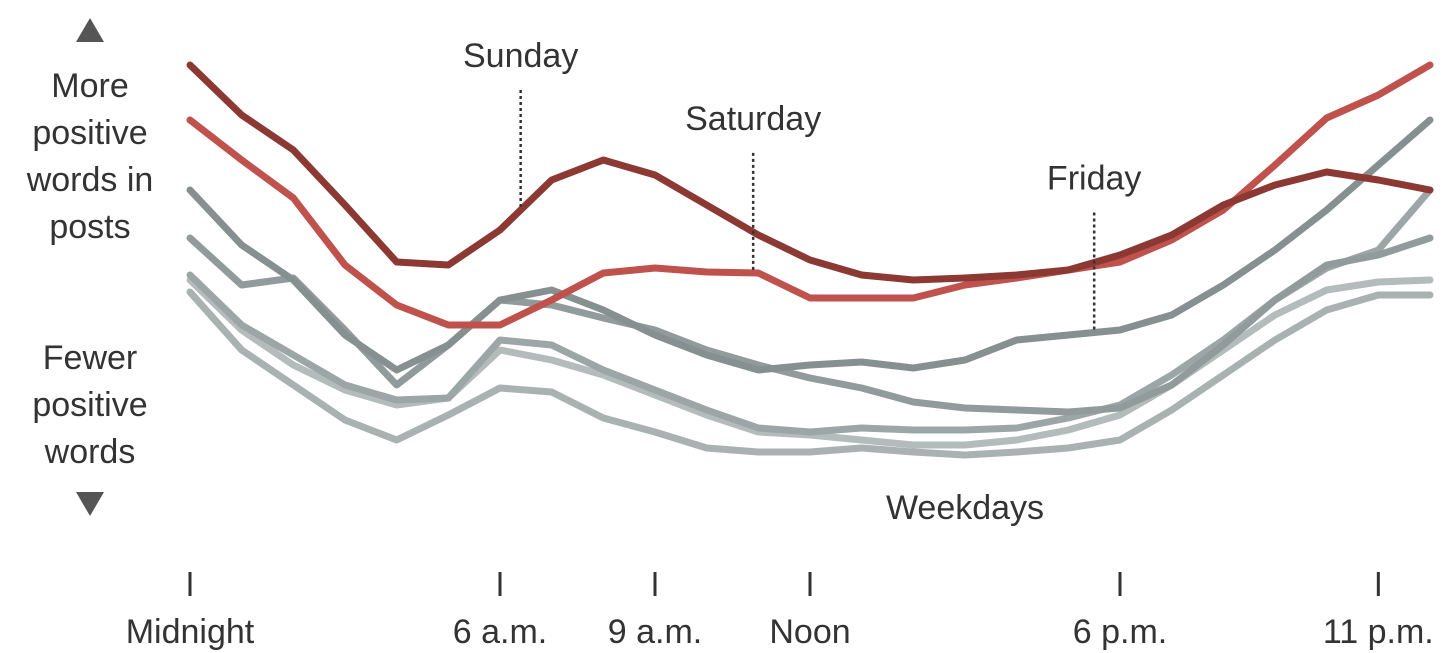 This screenshot has width=1447, height=653. Describe the element at coordinates (90, 452) in the screenshot. I see `y-label-bottom: words` at that location.